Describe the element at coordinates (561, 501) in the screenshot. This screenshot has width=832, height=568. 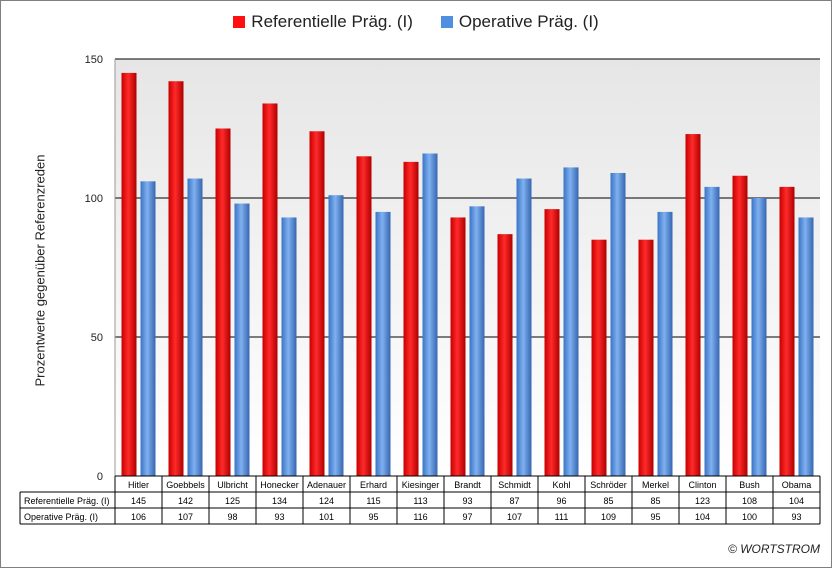
I see `table-value: 96` at that location.